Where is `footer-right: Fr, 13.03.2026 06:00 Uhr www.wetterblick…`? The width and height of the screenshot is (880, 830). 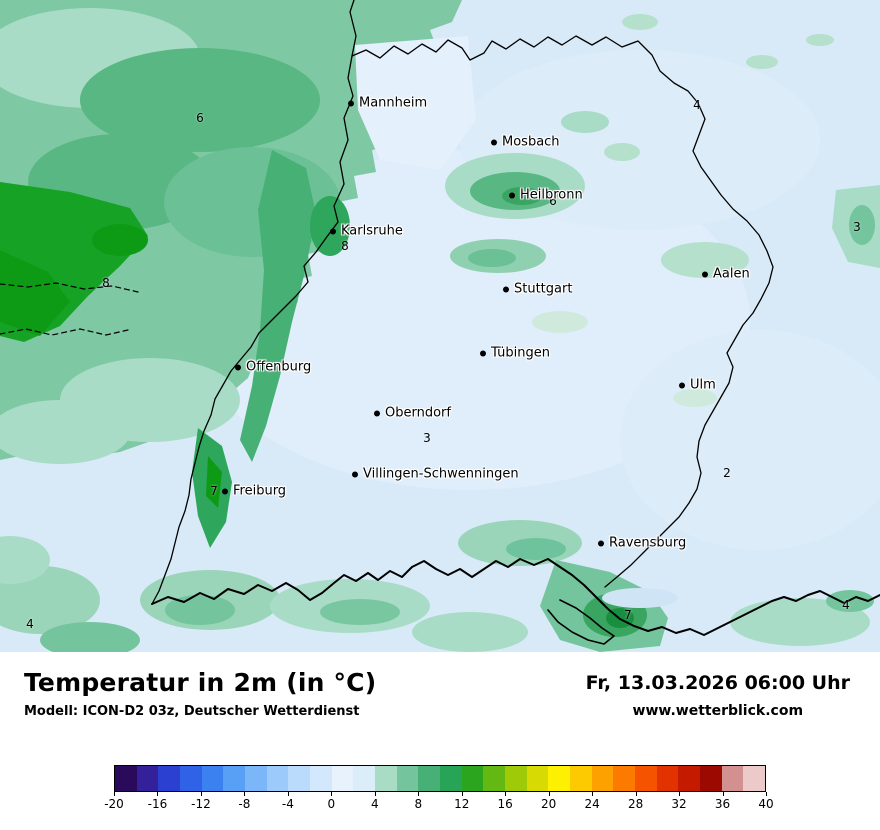
footer-right: Fr, 13.03.2026 06:00 Uhr www.wetterblick… is located at coordinates (718, 693).